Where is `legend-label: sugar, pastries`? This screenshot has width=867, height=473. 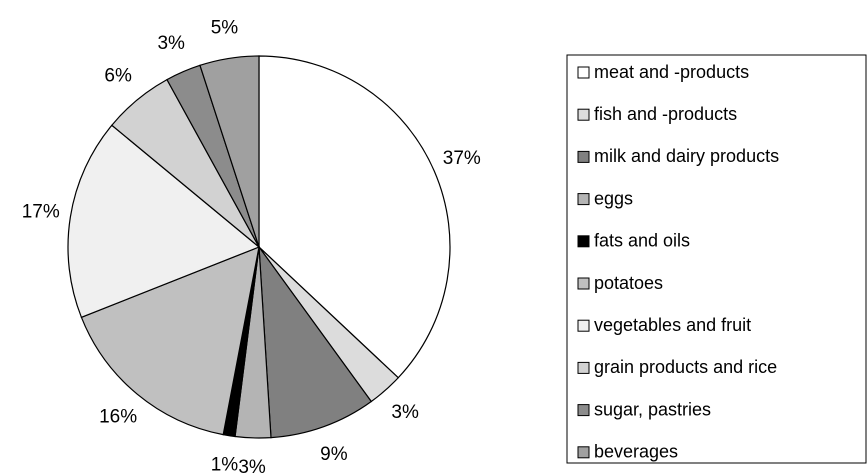 legend-label: sugar, pastries is located at coordinates (652, 409).